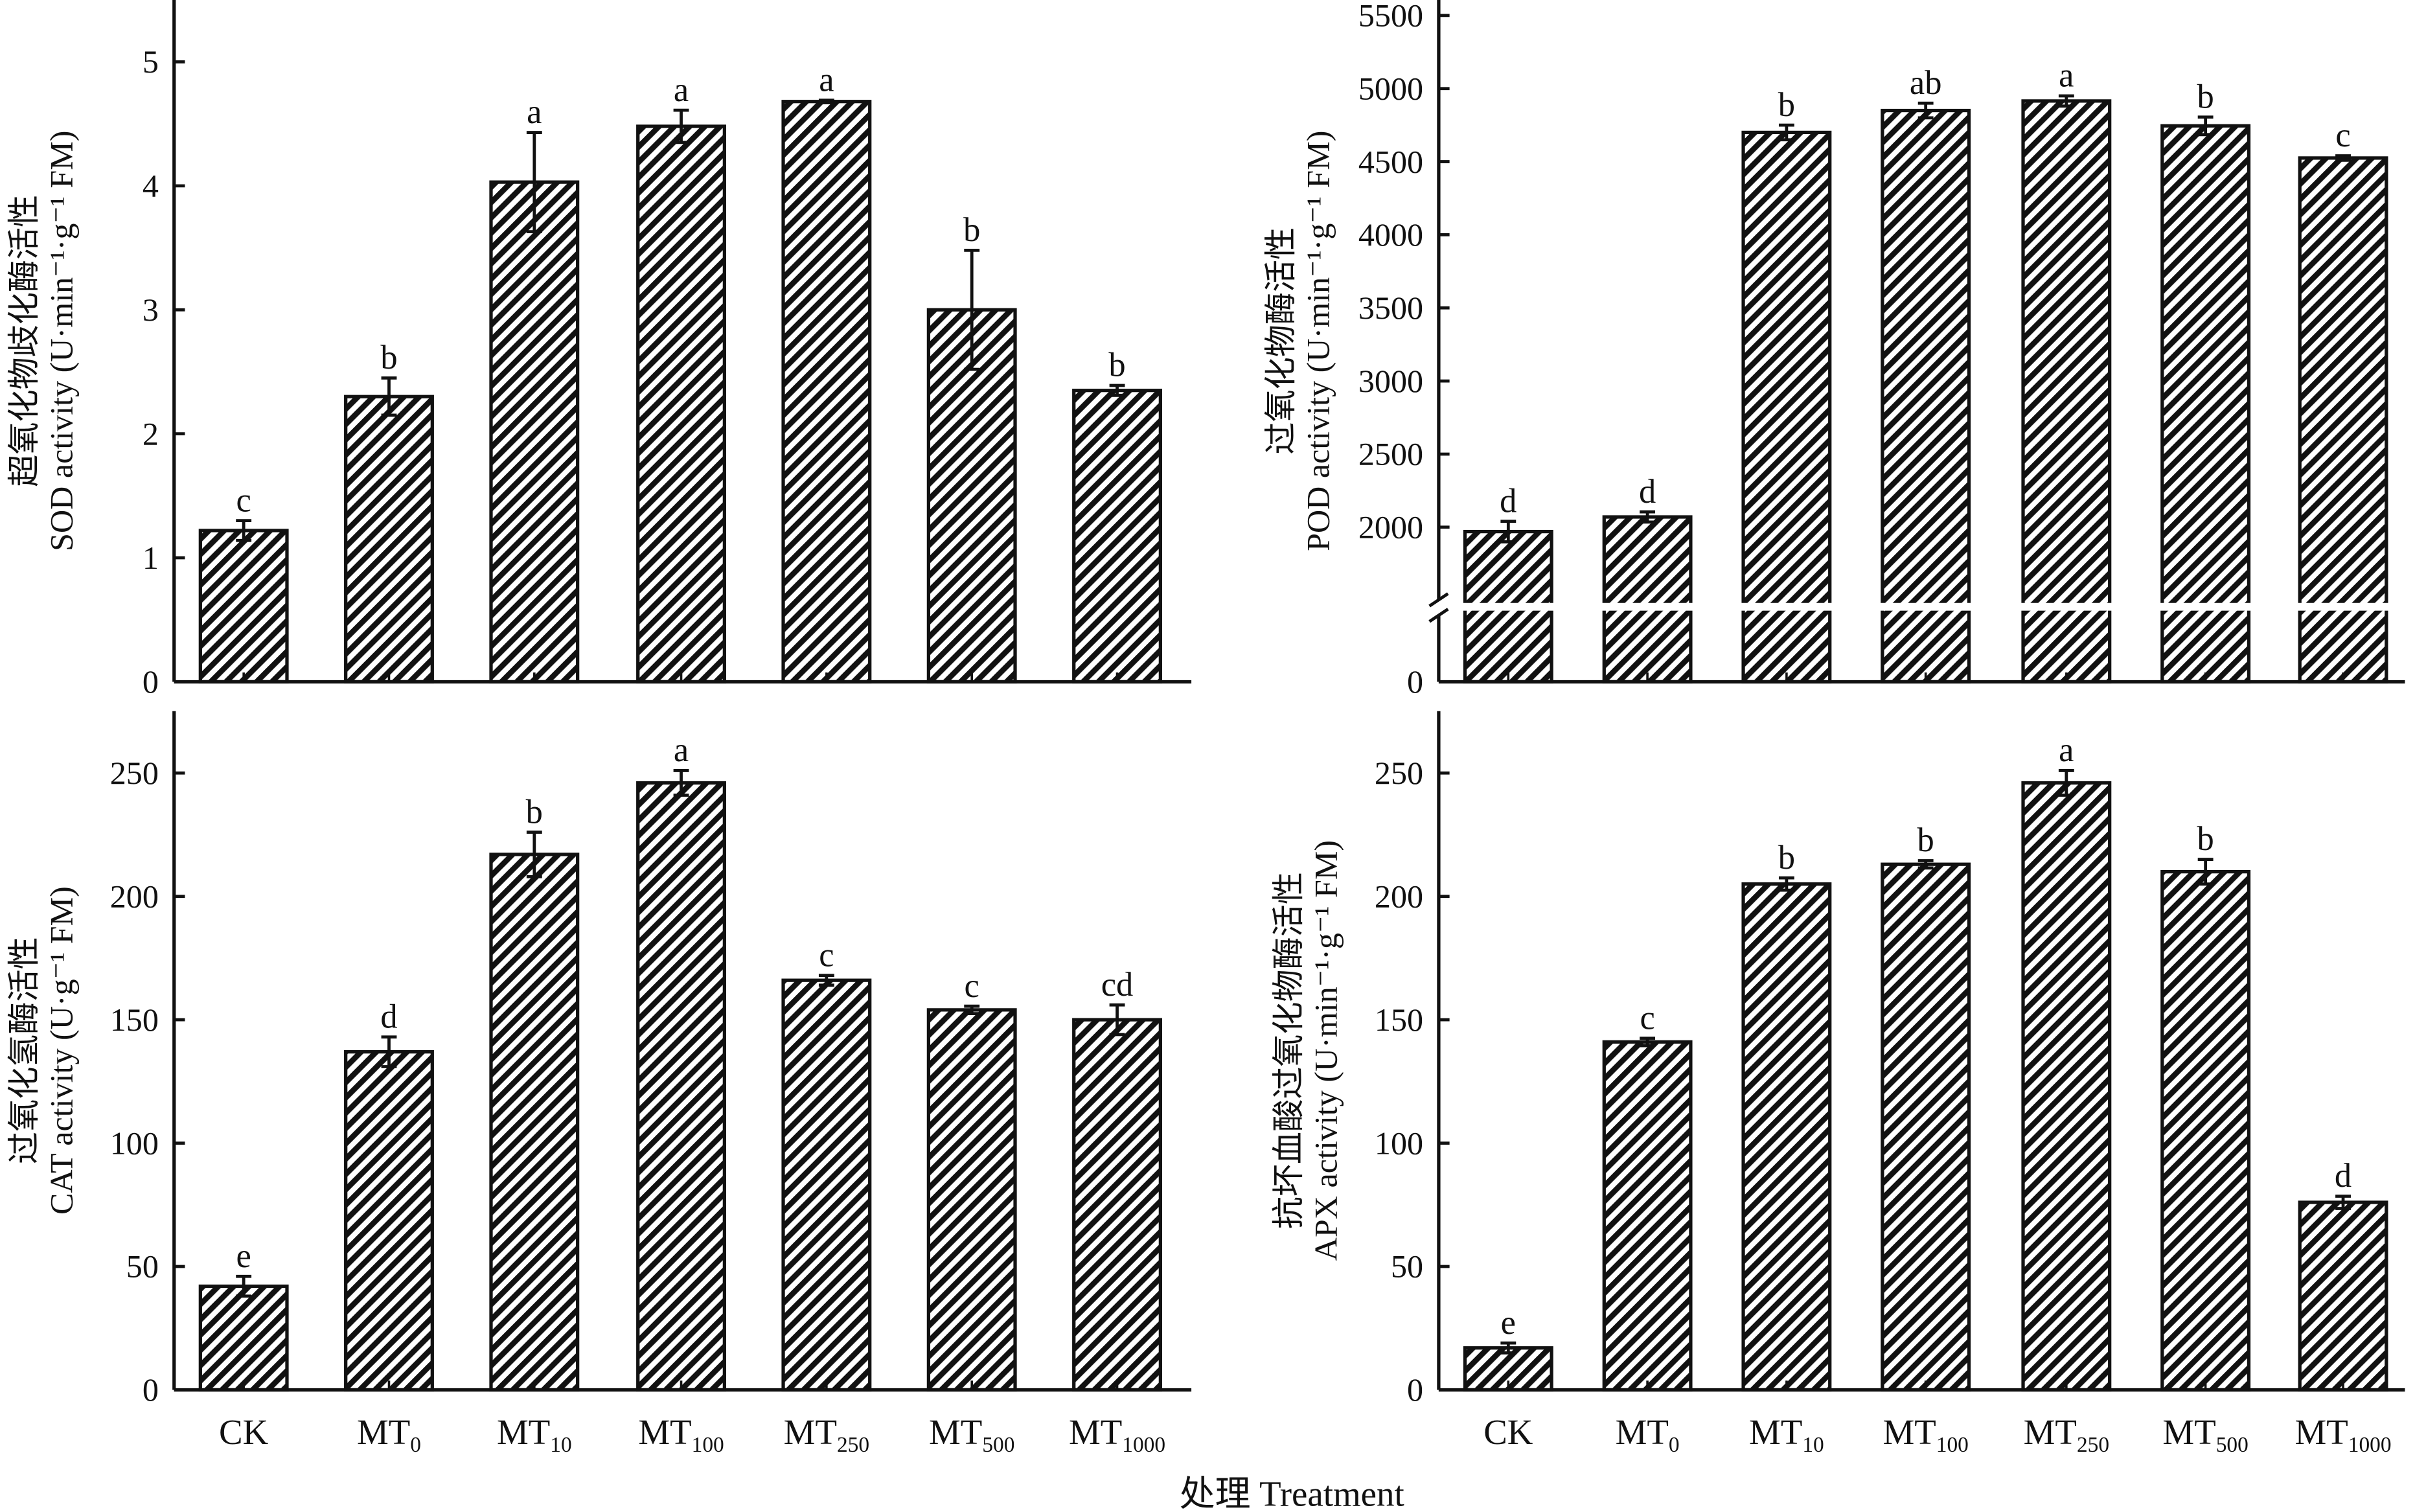 Image resolution: width=2426 pixels, height=1512 pixels. Describe the element at coordinates (1390, 381) in the screenshot. I see `y-tick-label: 3000` at that location.